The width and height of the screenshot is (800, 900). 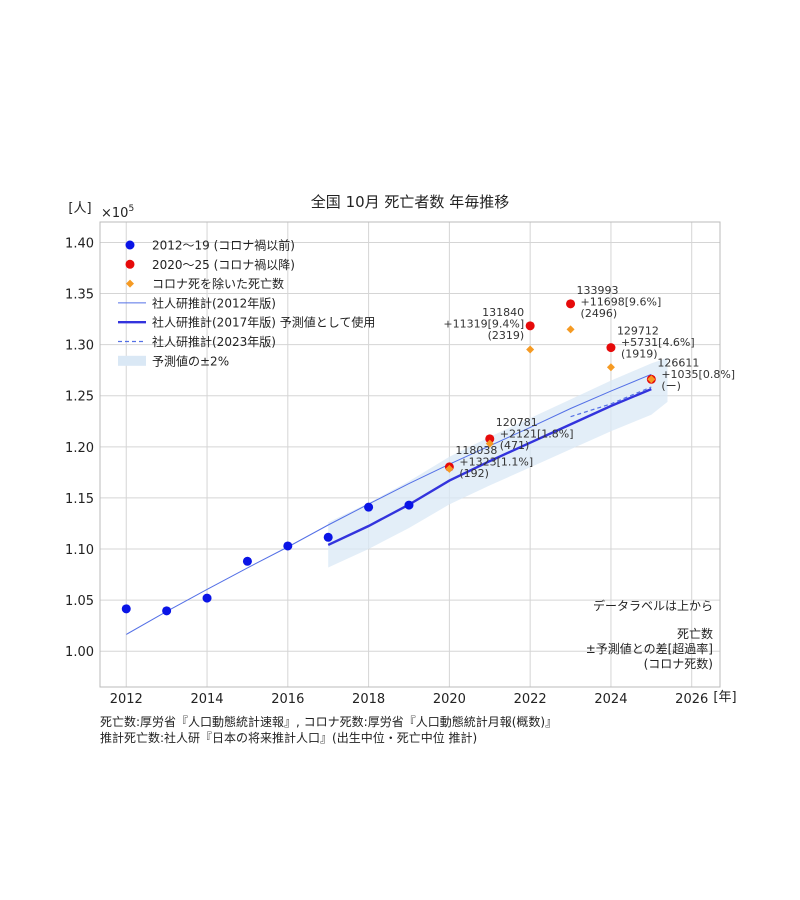 I want to click on data-label: 129712 +5731[4.6%] (1919), so click(x=656, y=343).